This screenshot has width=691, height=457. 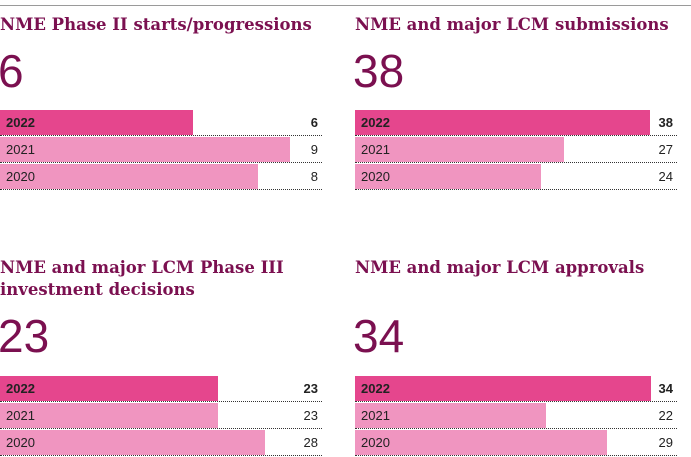 What do you see at coordinates (500, 267) in the screenshot?
I see `chart-title: NME and major LCM approvals` at bounding box center [500, 267].